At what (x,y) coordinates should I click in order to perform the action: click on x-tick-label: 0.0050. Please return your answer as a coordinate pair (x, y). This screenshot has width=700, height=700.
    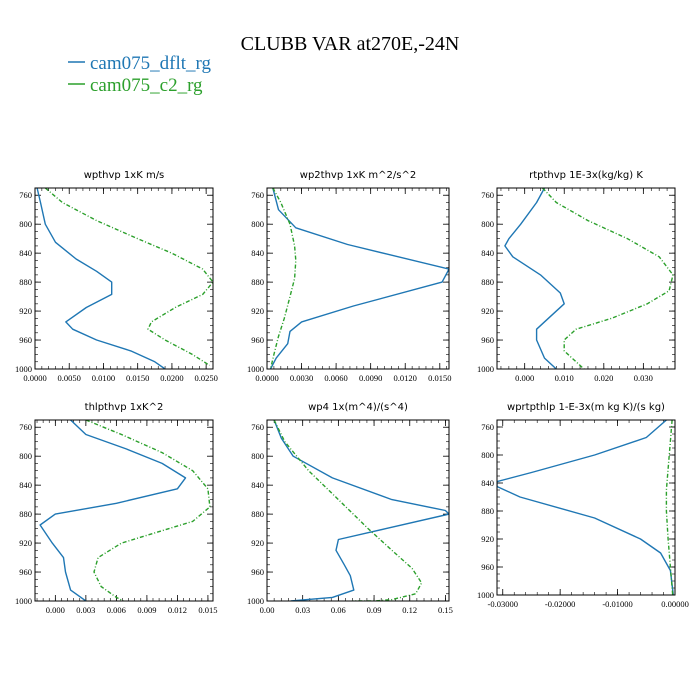
    Looking at the image, I should click on (69, 378).